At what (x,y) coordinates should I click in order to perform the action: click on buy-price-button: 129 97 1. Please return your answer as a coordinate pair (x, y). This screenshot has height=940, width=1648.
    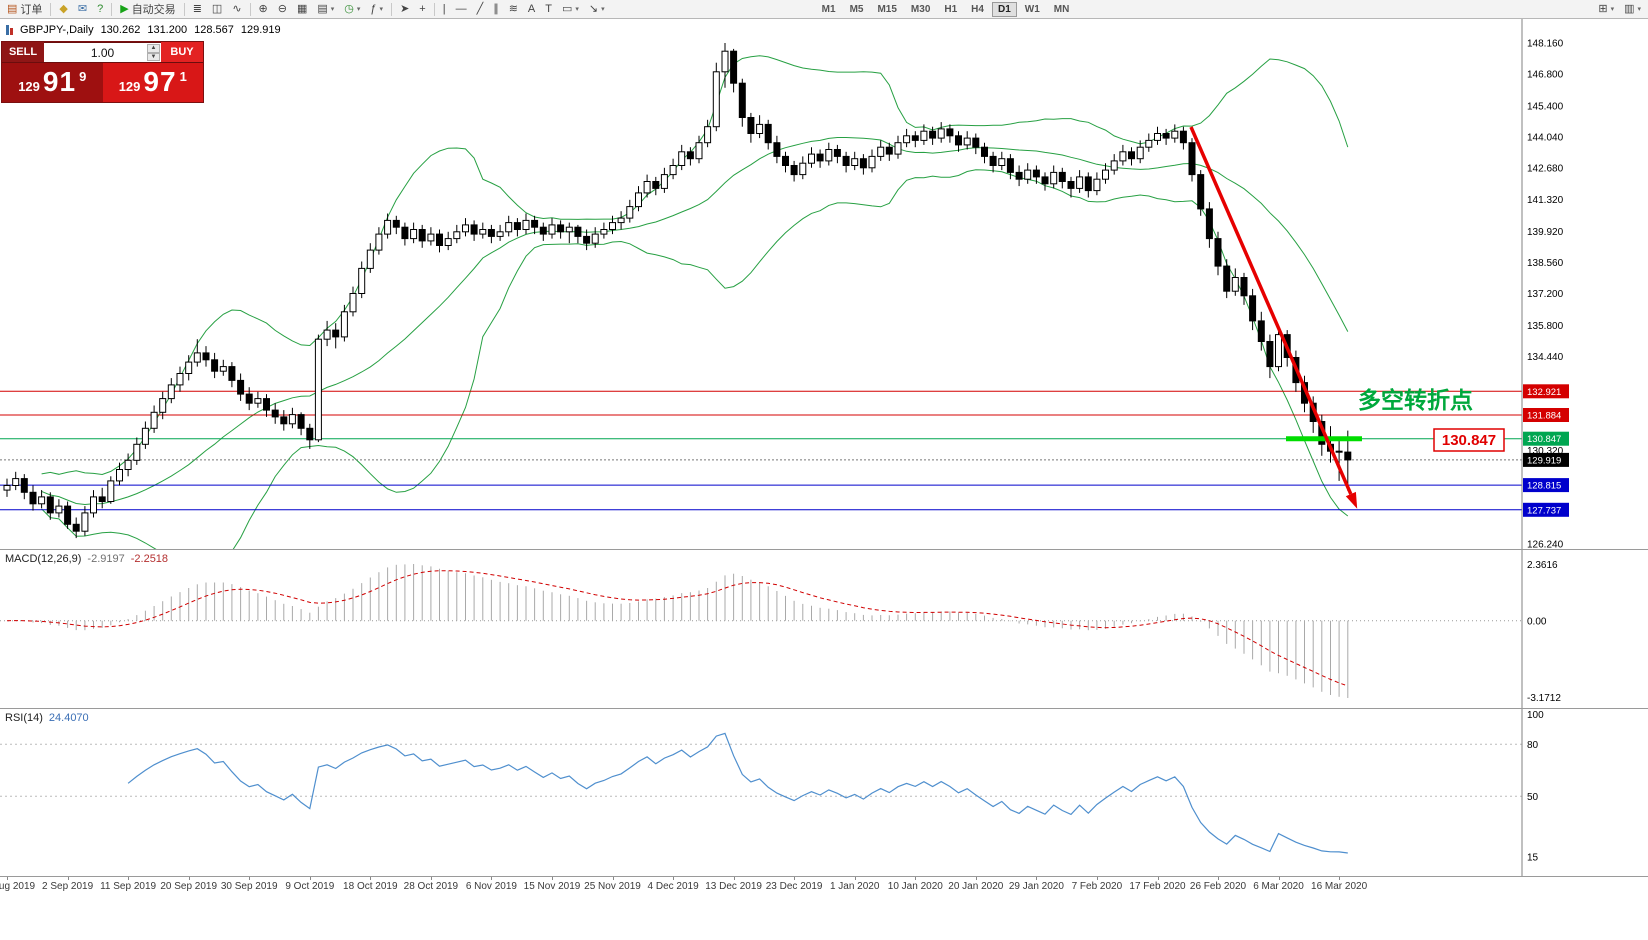
    Looking at the image, I should click on (152, 82).